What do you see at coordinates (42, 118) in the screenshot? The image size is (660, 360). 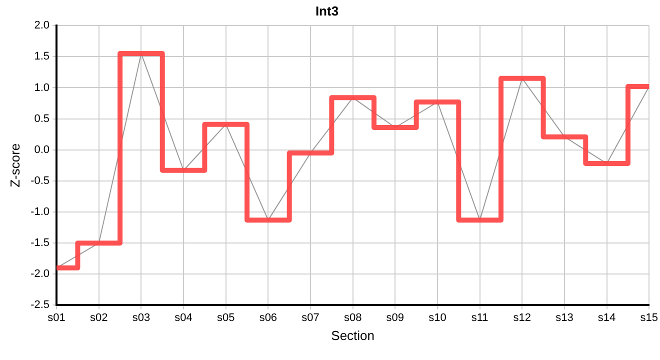 I see `y-tick-label: 0.5` at bounding box center [42, 118].